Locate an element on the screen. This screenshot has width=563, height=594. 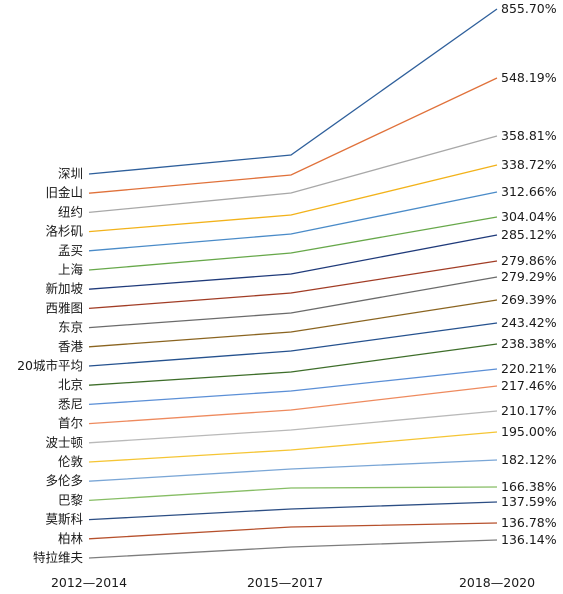
city-label: 洛杉矶 is located at coordinates (64, 231).